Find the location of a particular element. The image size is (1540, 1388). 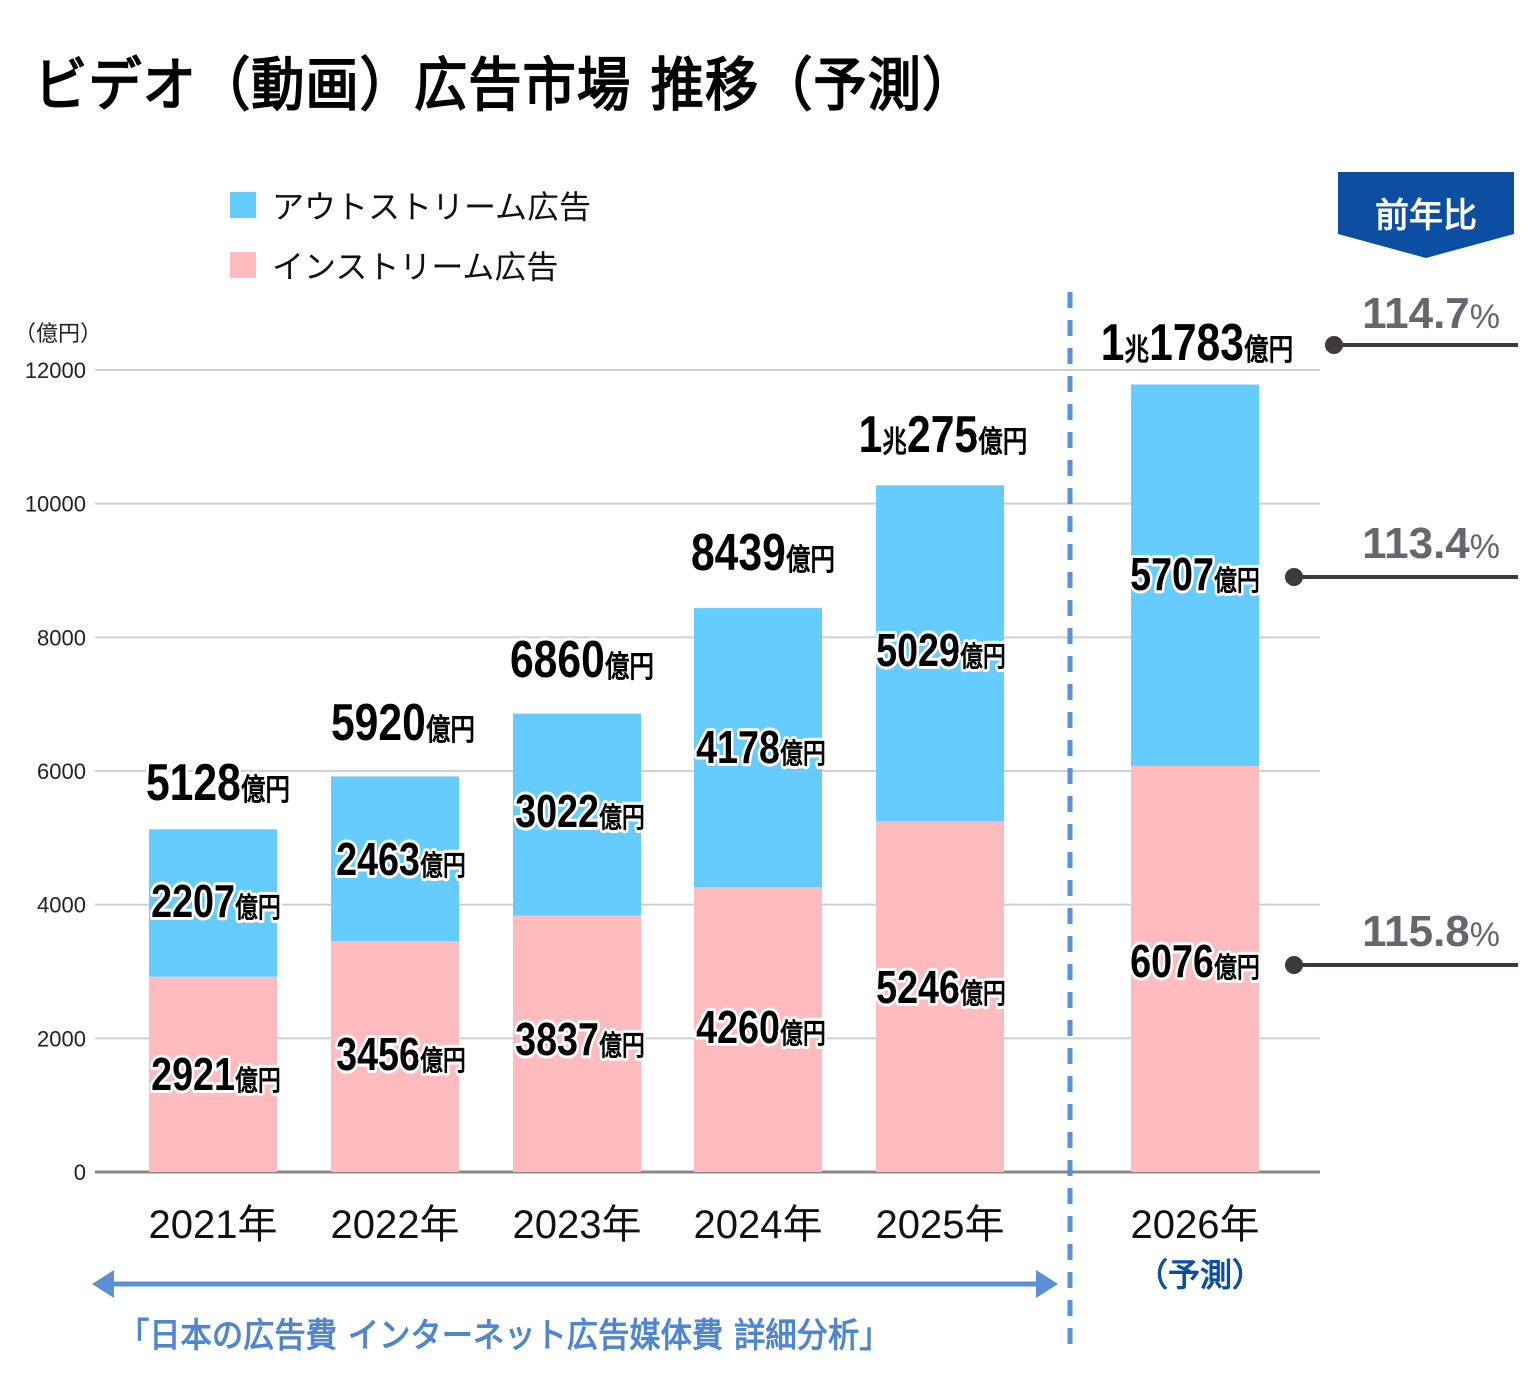

yoy-value: 114.7% is located at coordinates (1431, 313).